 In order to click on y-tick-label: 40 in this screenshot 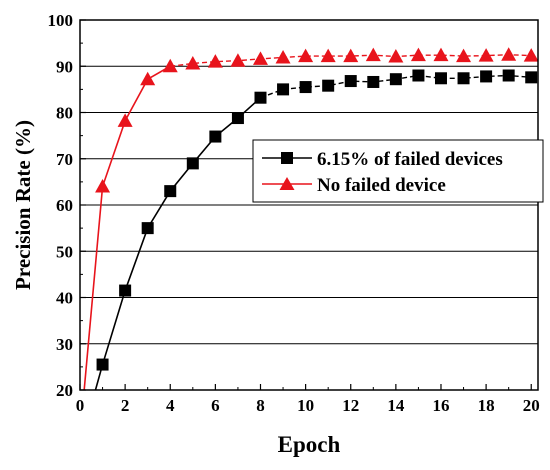, I will do `click(64, 298)`.